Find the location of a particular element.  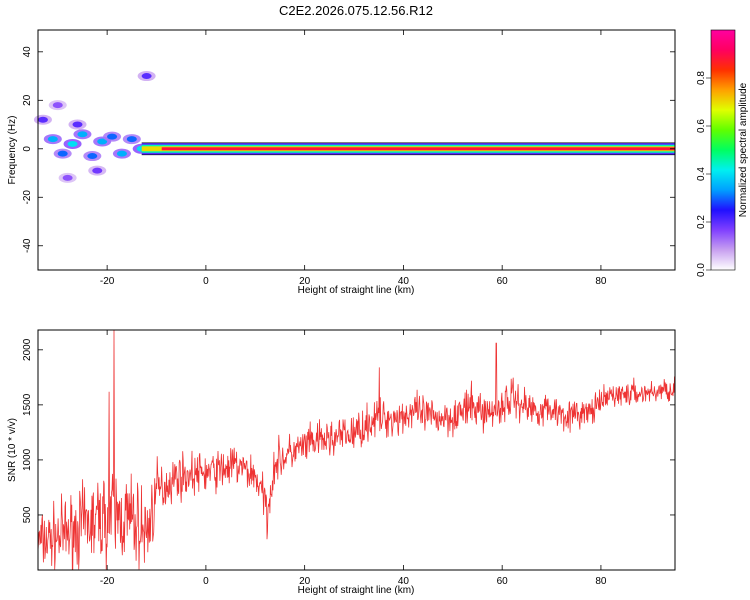

colorbar-tick-label: 0.6 is located at coordinates (701, 126).